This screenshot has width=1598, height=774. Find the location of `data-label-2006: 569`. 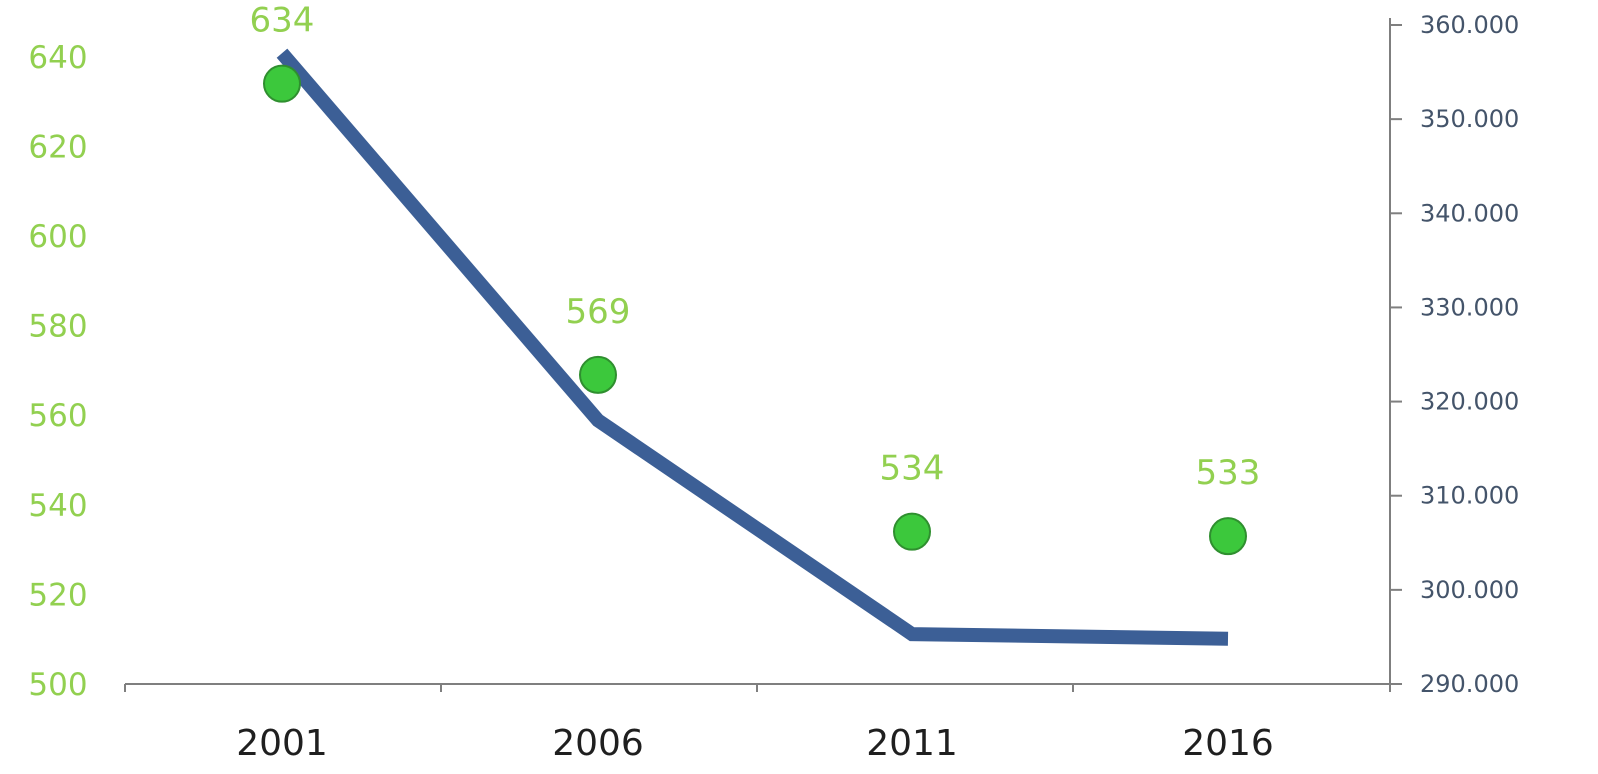

data-label-2006: 569 is located at coordinates (598, 312).